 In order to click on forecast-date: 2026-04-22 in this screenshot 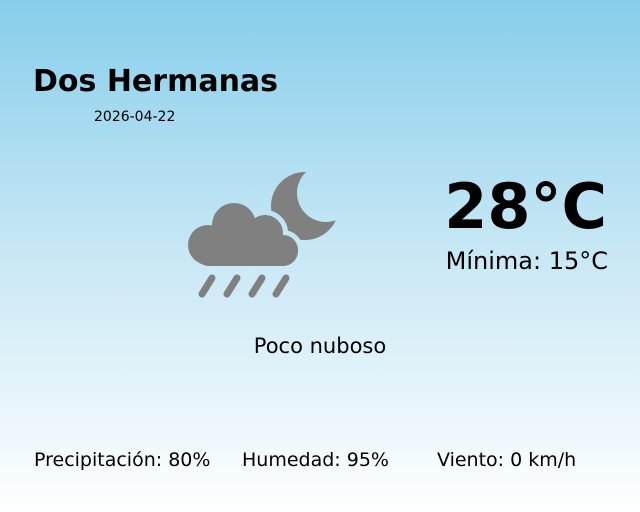, I will do `click(135, 117)`.